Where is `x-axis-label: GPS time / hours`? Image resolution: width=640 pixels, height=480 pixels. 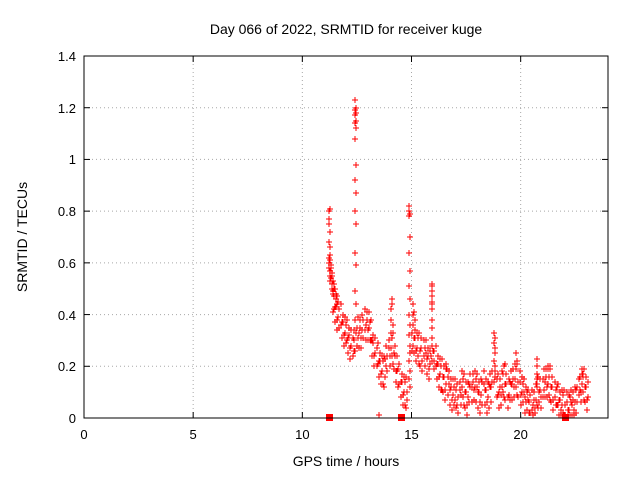
x-axis-label: GPS time / hours is located at coordinates (346, 461).